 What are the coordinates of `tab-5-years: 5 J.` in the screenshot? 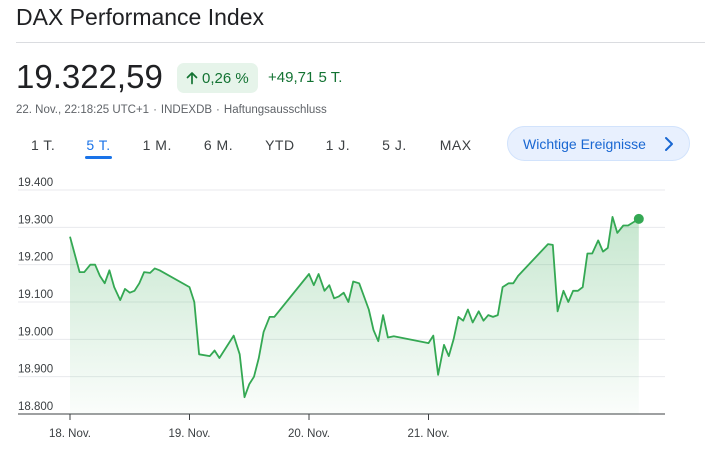 It's located at (394, 145).